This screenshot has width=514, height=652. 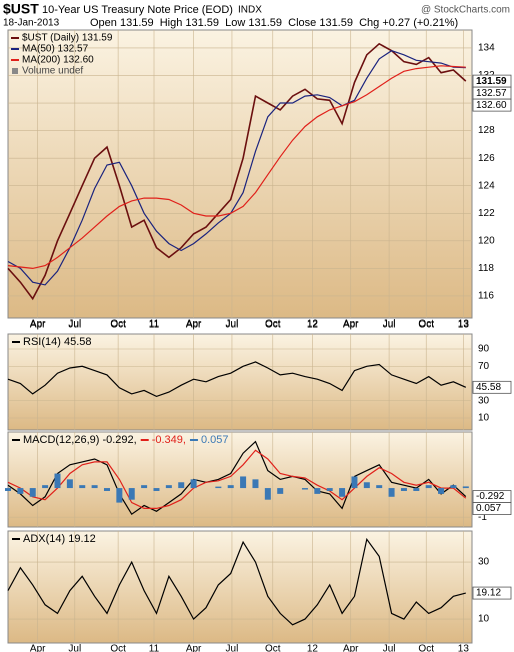 What do you see at coordinates (486, 130) in the screenshot?
I see `y-tick-label: 128` at bounding box center [486, 130].